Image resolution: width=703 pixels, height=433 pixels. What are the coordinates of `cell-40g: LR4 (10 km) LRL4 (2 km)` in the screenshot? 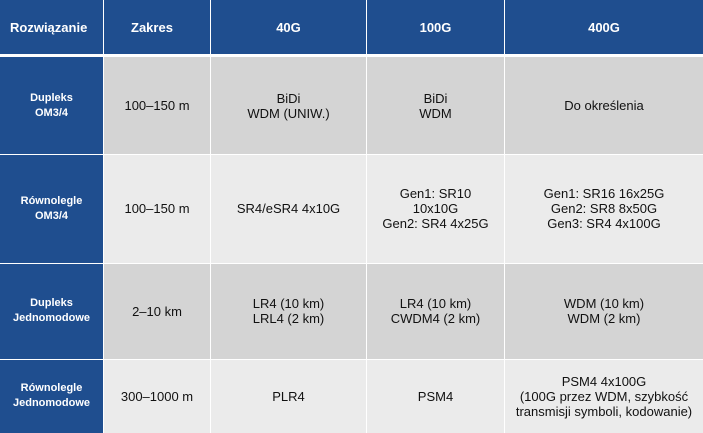 It's located at (289, 311).